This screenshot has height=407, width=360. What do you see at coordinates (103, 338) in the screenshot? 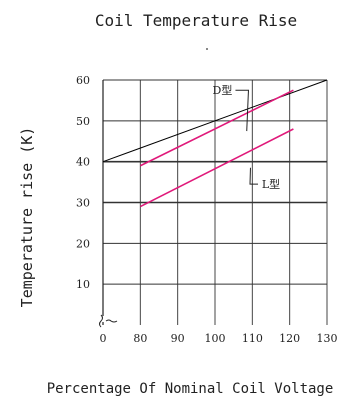
I see `x-tick-label: 0` at bounding box center [103, 338].